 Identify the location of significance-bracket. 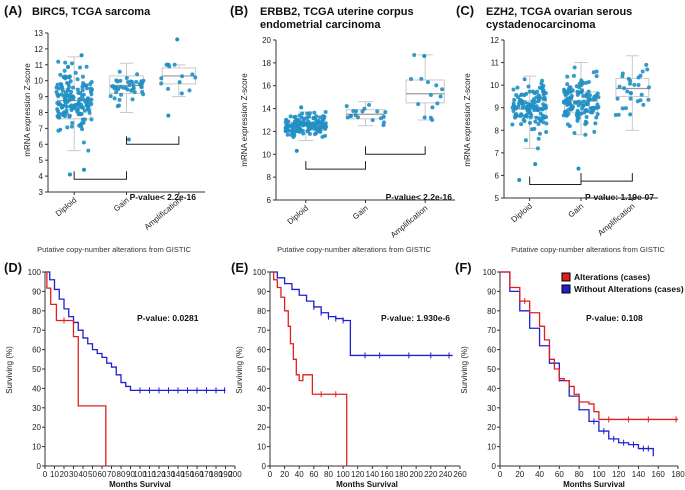
(100, 175).